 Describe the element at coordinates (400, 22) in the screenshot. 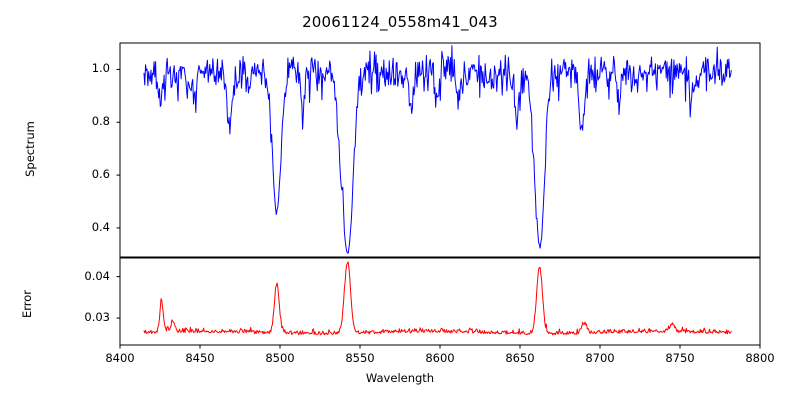

I see `figure-title: 20061124_0558m41_043` at that location.